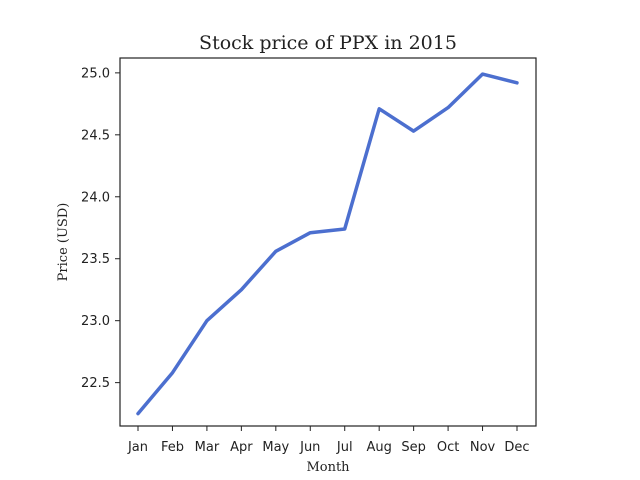  Describe the element at coordinates (448, 447) in the screenshot. I see `x-tick-label: Oct` at that location.